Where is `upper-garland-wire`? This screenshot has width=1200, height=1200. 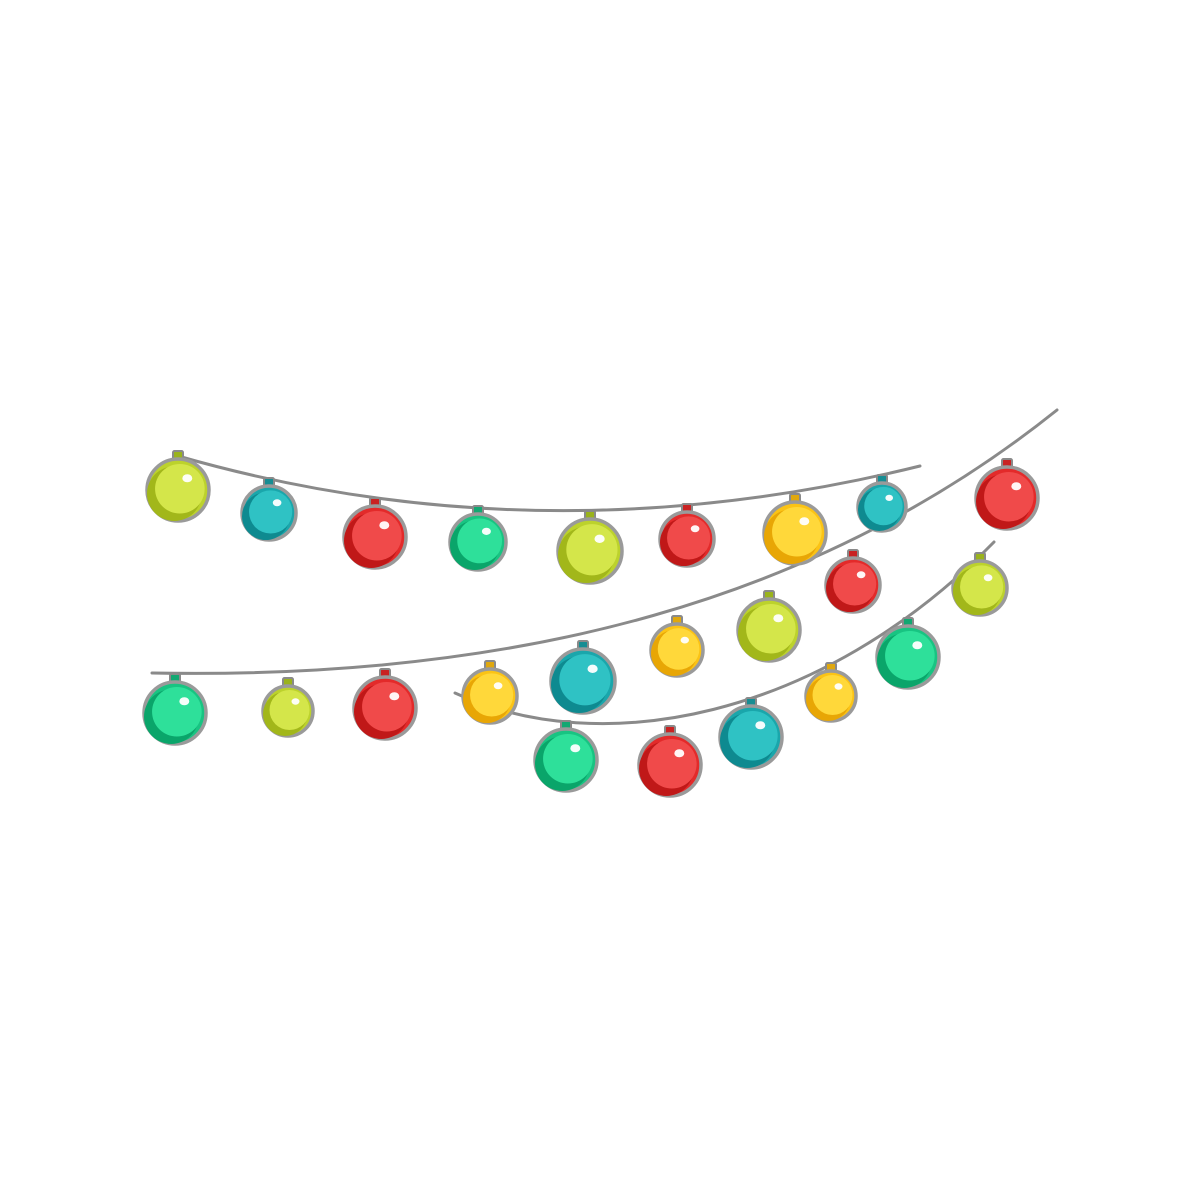 upper-garland-wire is located at coordinates (549, 483).